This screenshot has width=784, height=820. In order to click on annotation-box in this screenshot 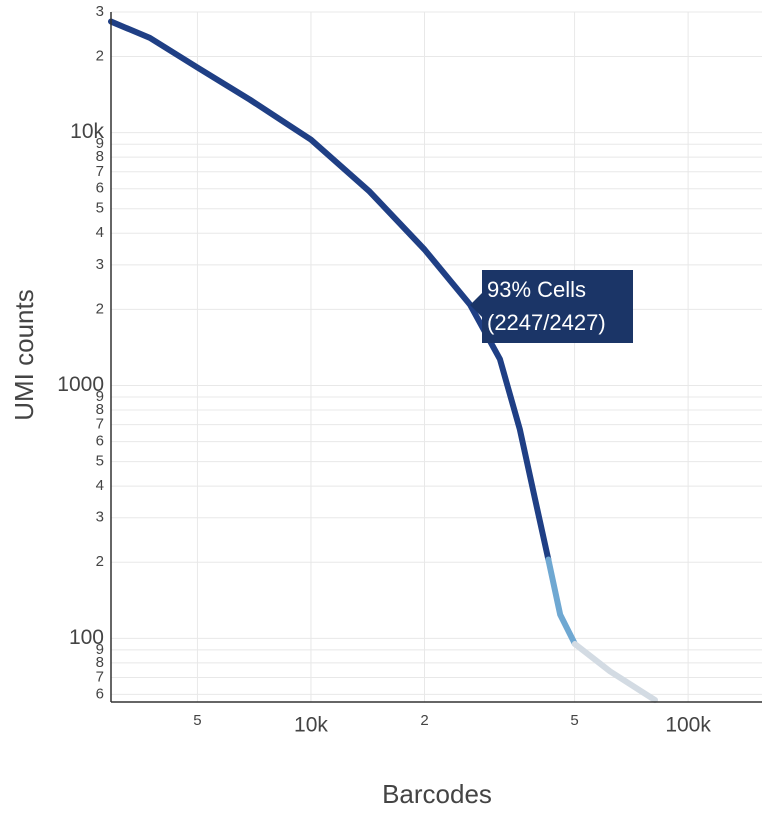, I will do `click(551, 306)`.